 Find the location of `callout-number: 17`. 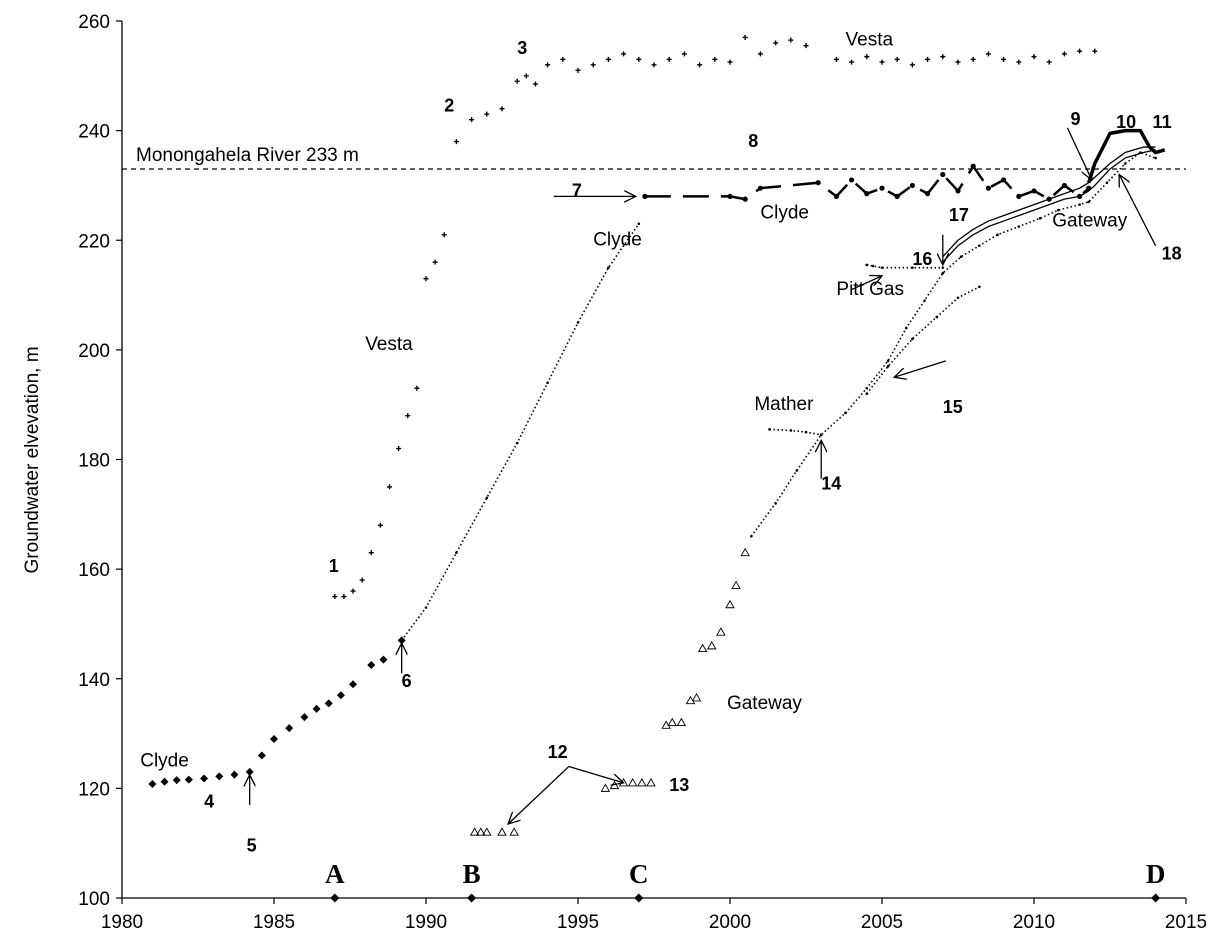

callout-number: 17 is located at coordinates (959, 215).